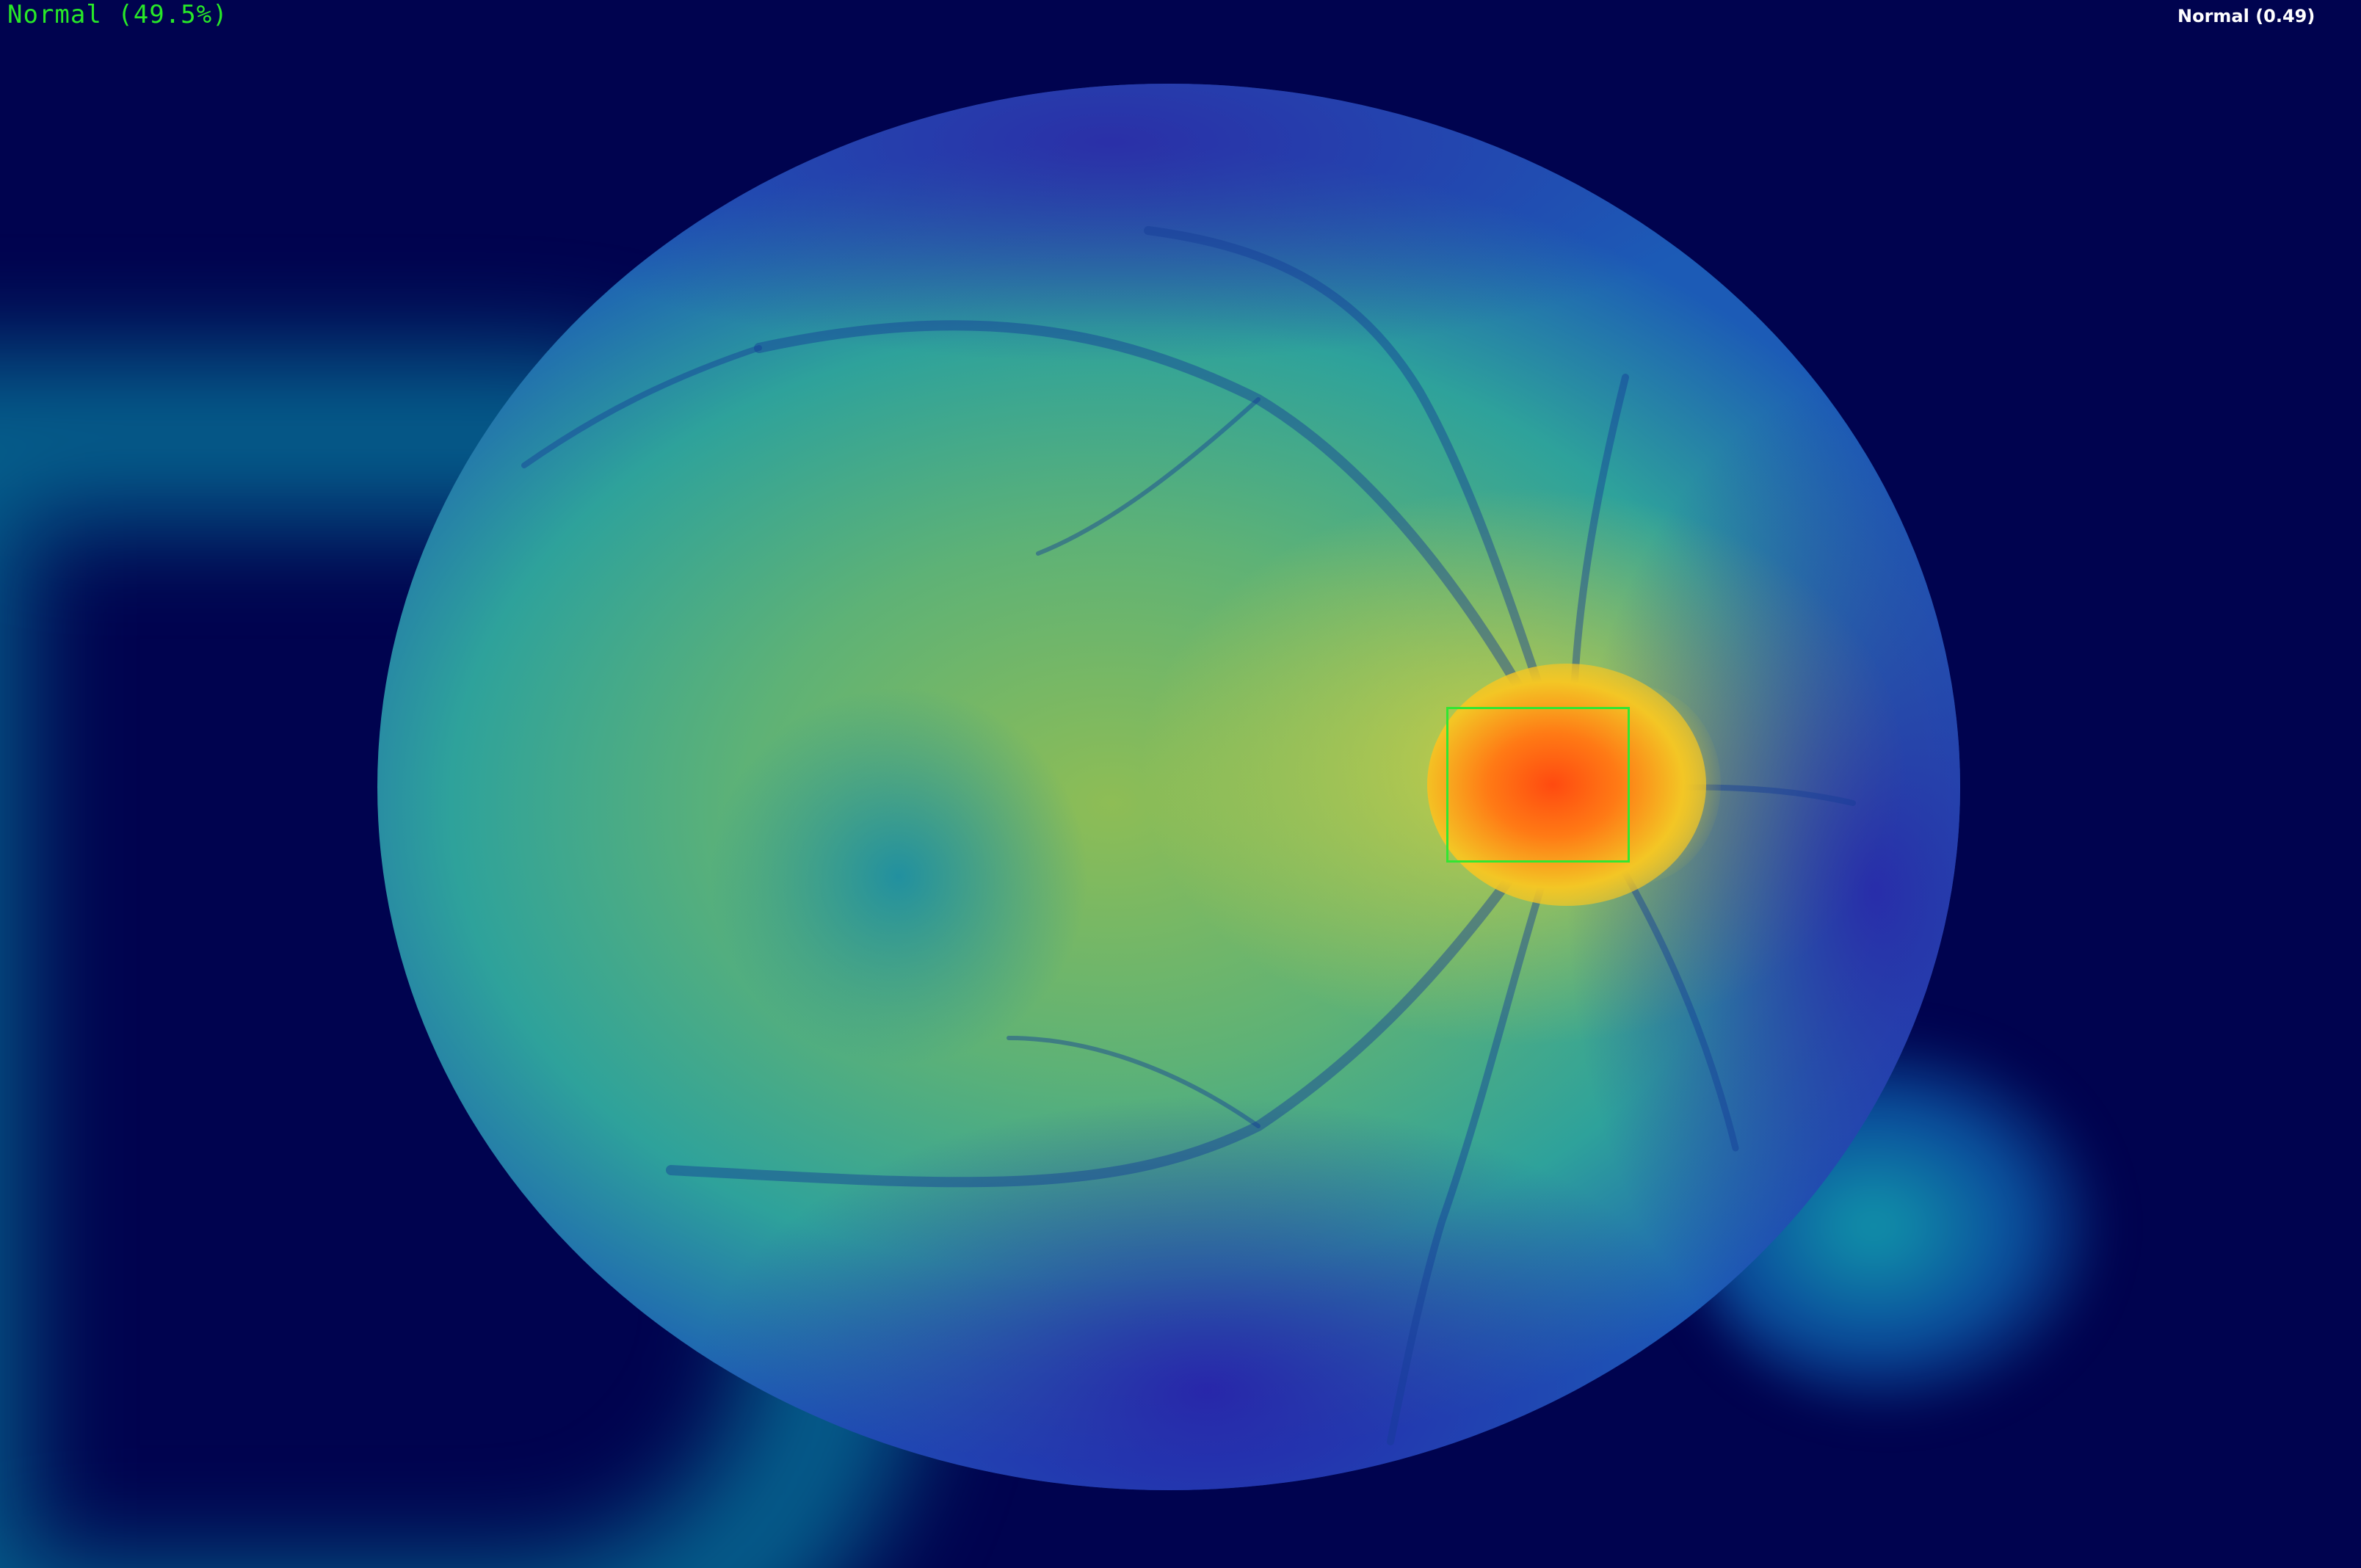 This screenshot has width=2361, height=1568. Describe the element at coordinates (118, 14) in the screenshot. I see `prediction-label-left: Normal (49.5%)` at that location.